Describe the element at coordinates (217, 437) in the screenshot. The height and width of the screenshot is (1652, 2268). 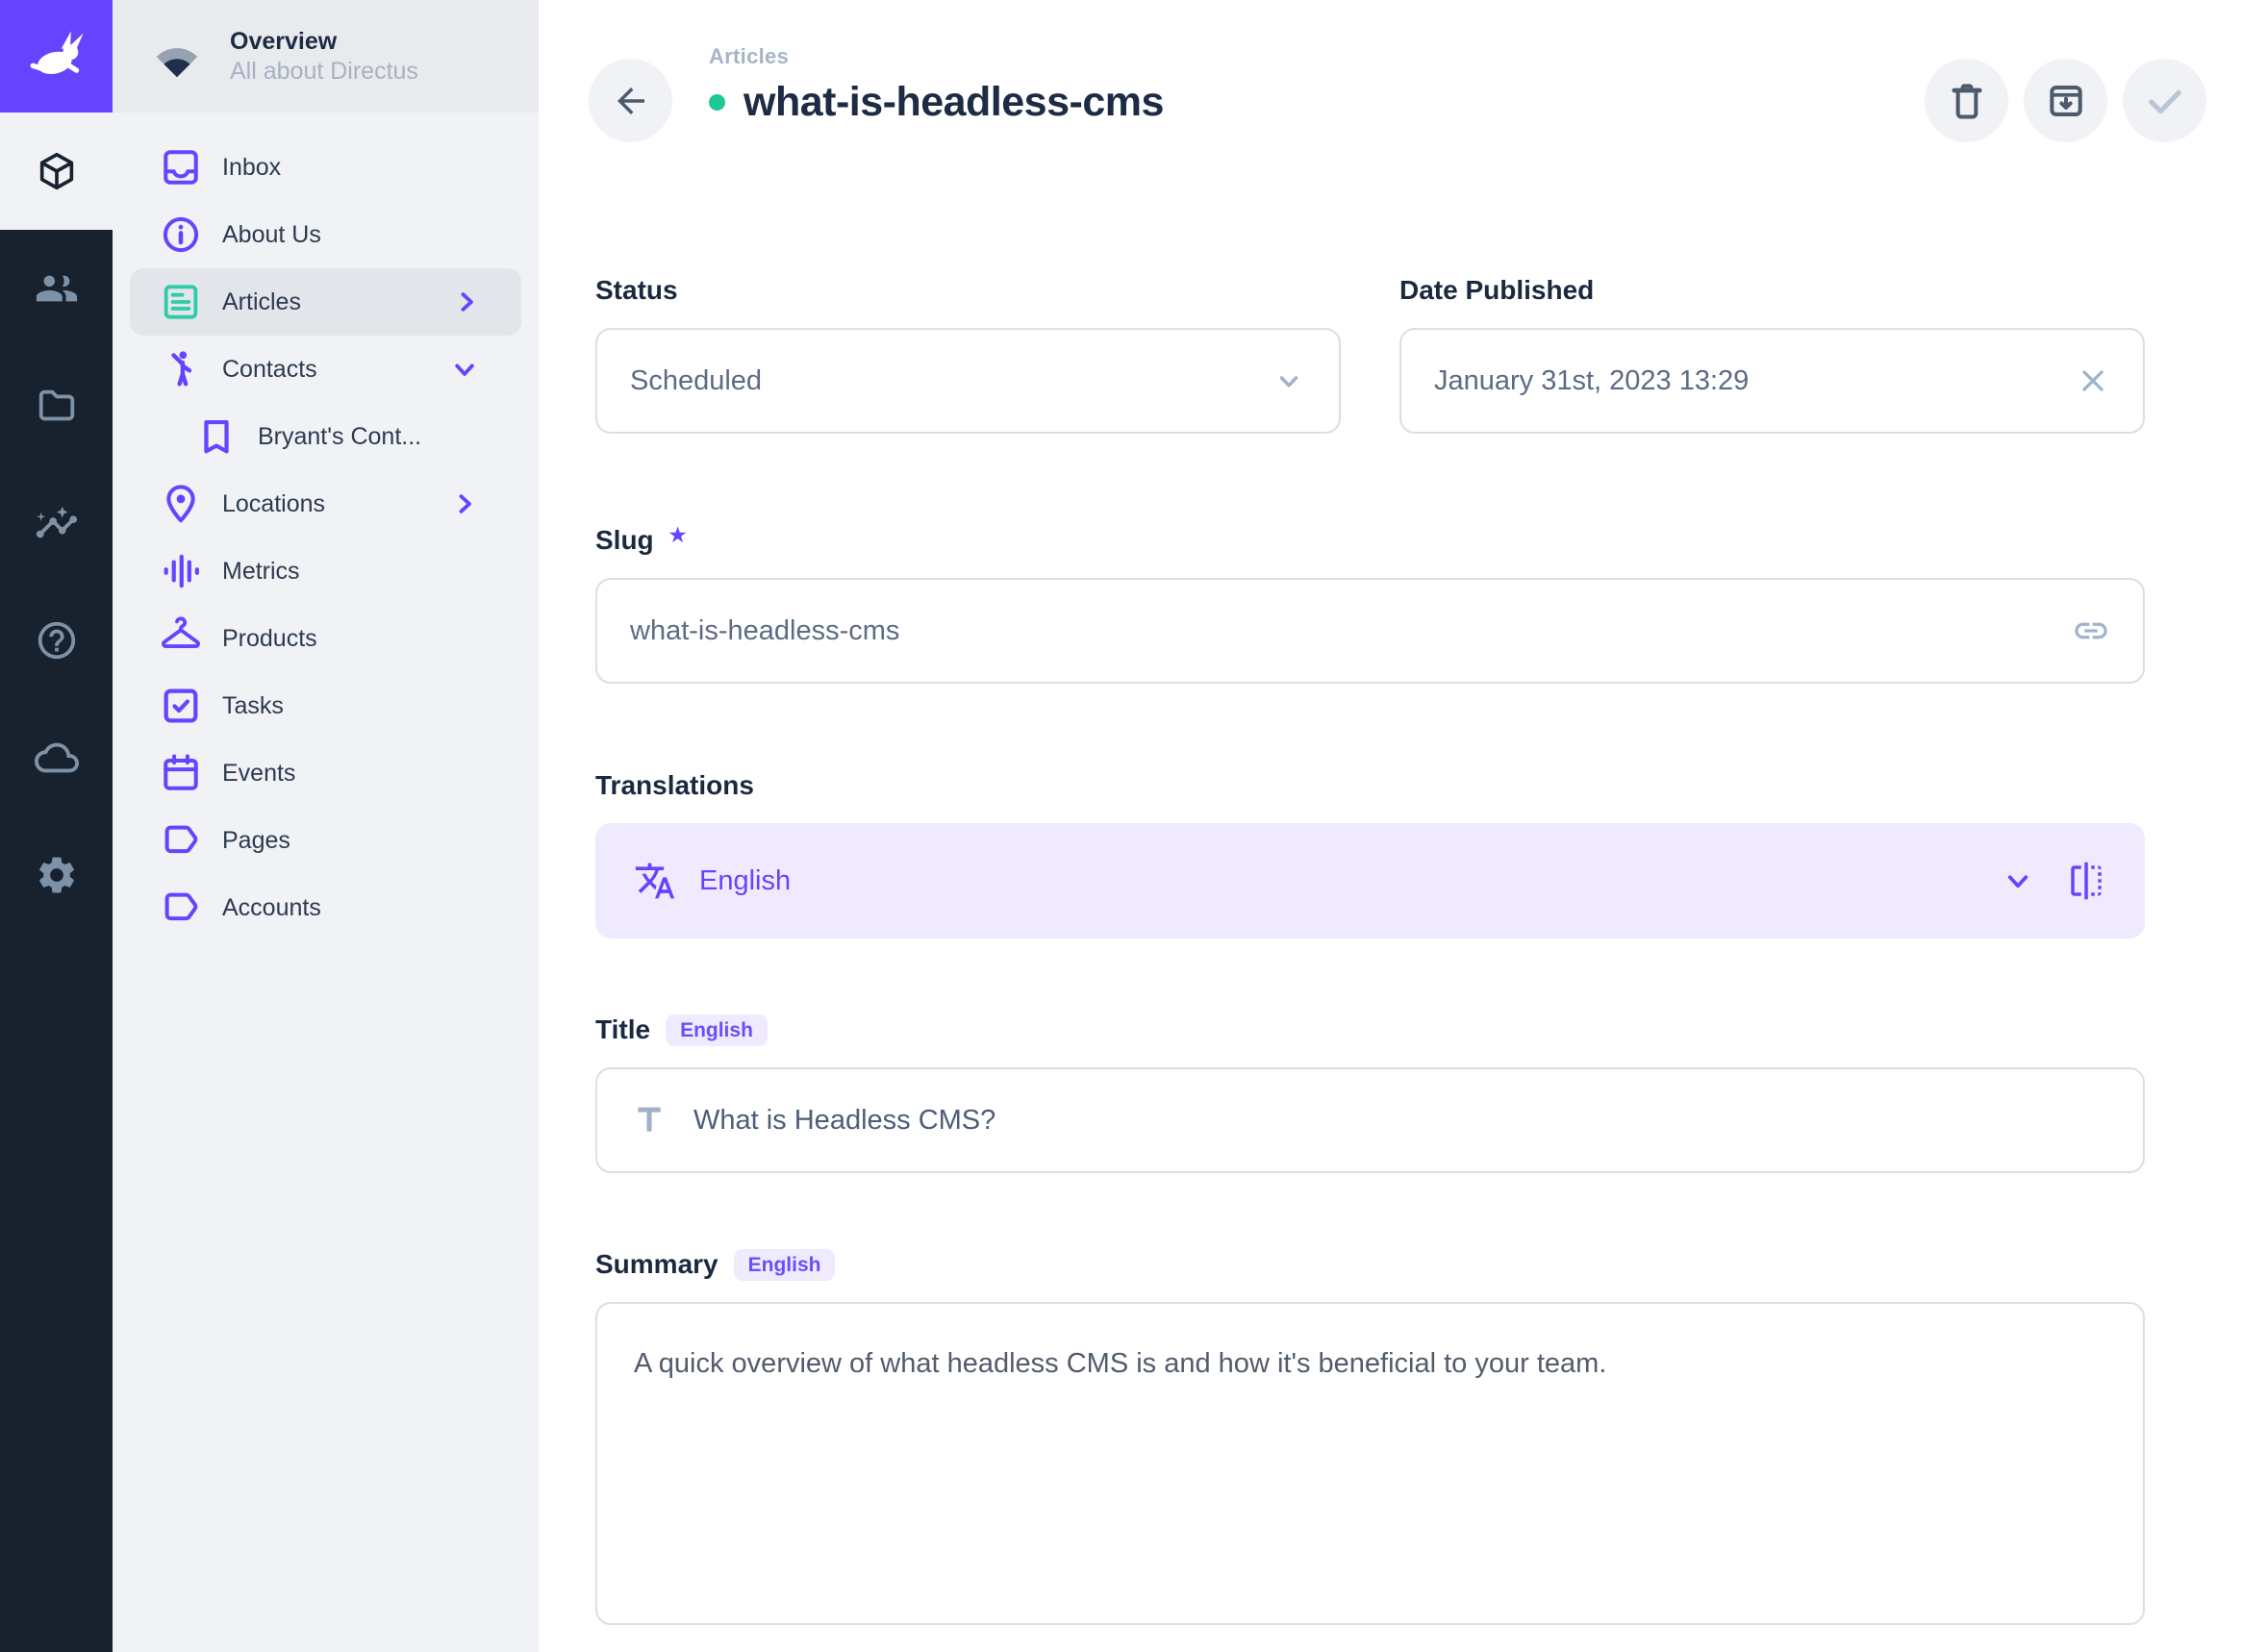
I see `bookmark-icon` at that location.